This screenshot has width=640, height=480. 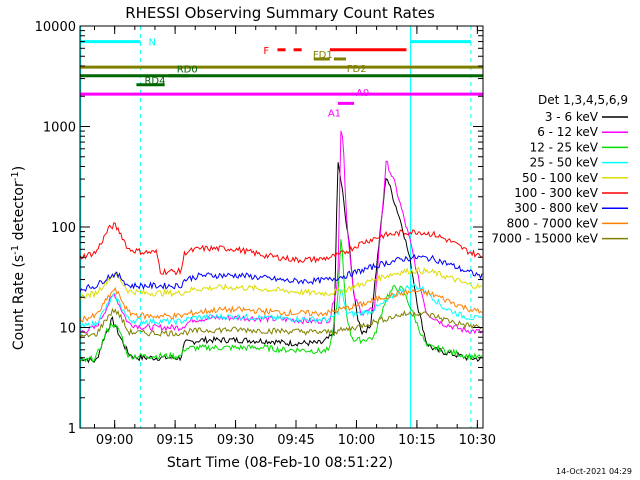 I want to click on x-tick-label: 09:15, so click(x=174, y=440).